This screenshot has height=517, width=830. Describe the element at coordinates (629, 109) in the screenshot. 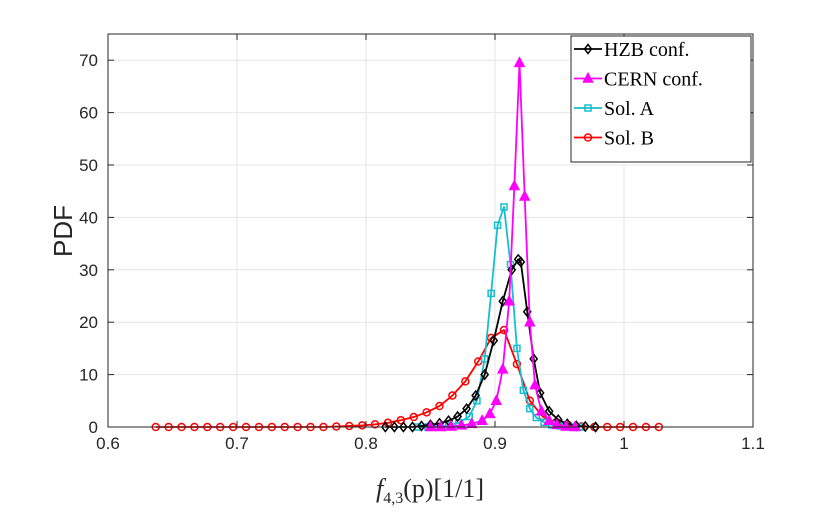

I see `legend-label: Sol. A` at that location.